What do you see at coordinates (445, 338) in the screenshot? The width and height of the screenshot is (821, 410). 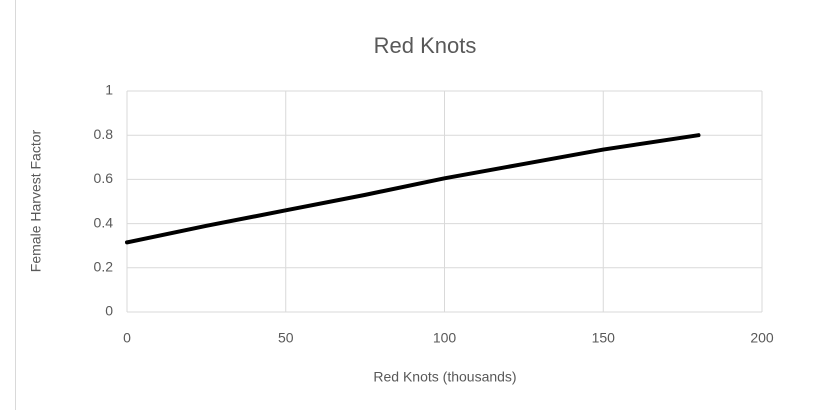 I see `x-tick-label: 100` at bounding box center [445, 338].